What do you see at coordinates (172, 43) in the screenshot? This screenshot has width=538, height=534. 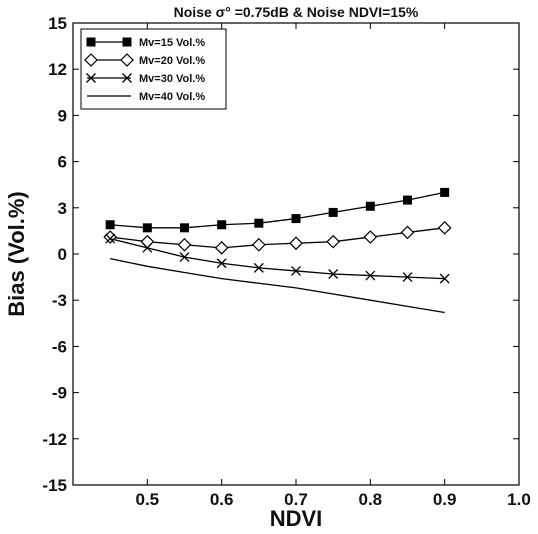 I see `legend-label: Mv=15 Vol.%` at bounding box center [172, 43].